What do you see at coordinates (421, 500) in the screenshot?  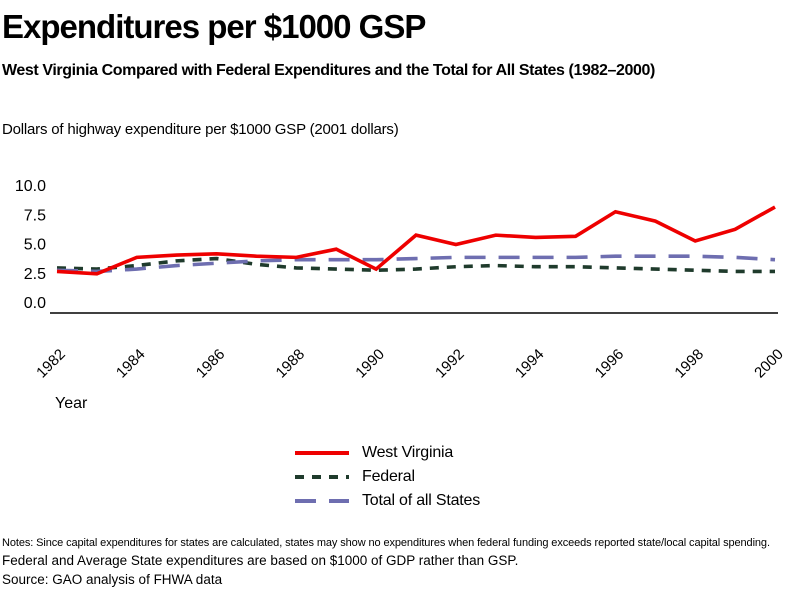 I see `legend-label: Total of all States` at bounding box center [421, 500].